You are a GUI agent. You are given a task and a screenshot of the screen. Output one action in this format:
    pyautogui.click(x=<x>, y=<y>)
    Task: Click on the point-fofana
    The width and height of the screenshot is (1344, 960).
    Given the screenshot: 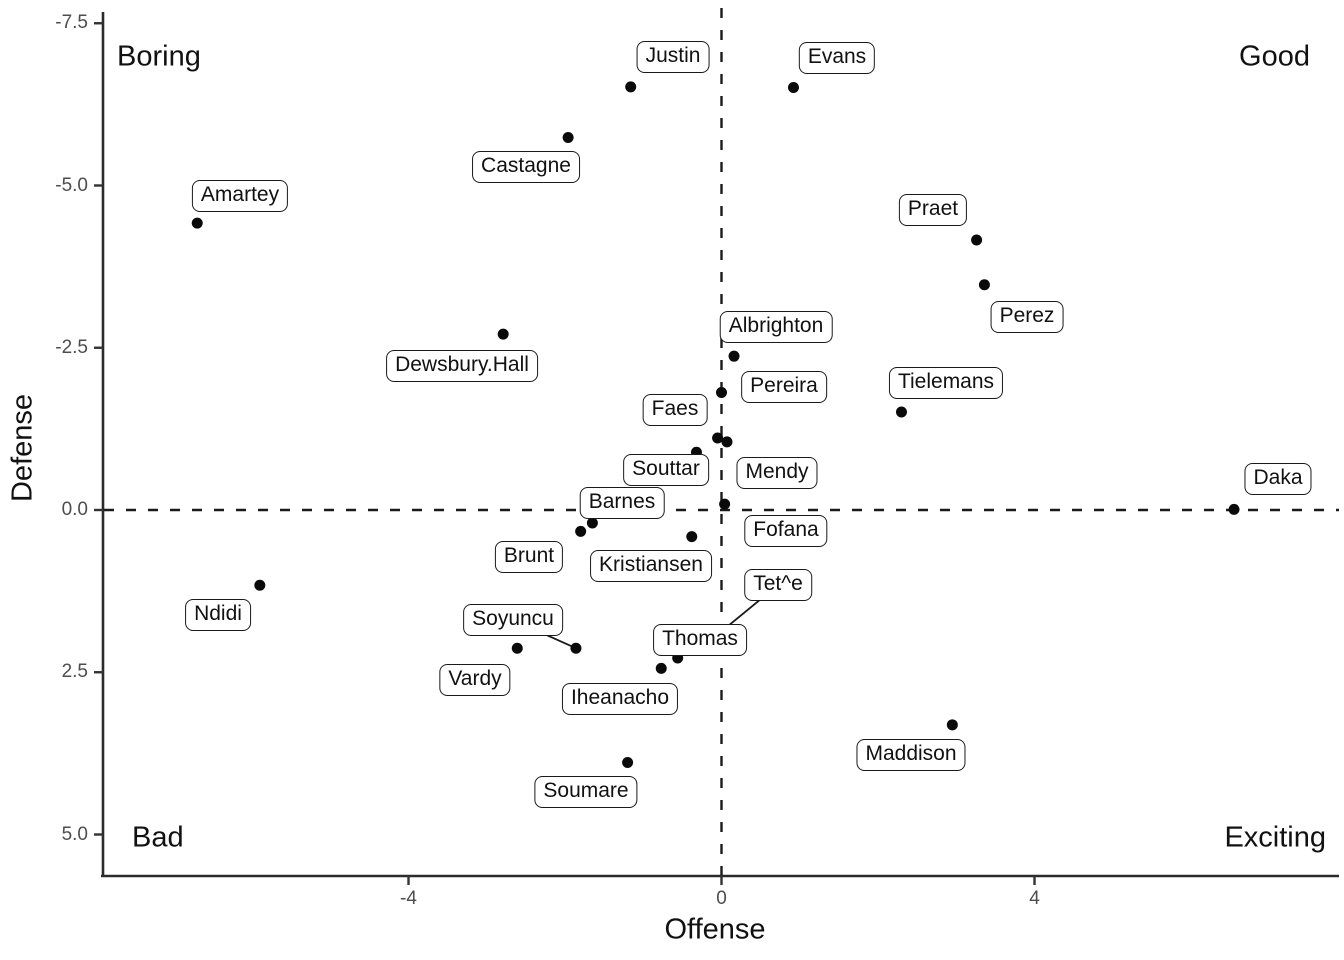 What is the action you would take?
    pyautogui.click(x=725, y=504)
    